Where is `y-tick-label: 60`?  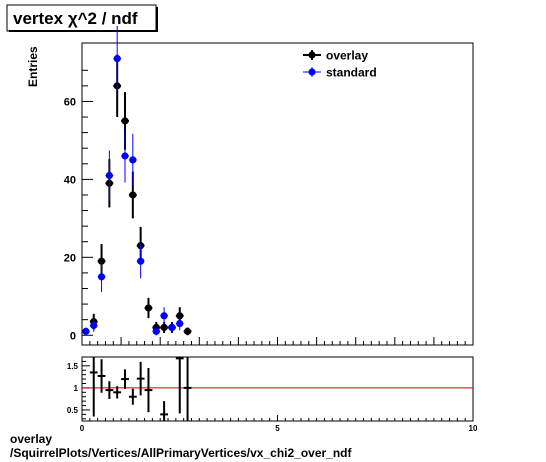
y-tick-label: 60 is located at coordinates (70, 102).